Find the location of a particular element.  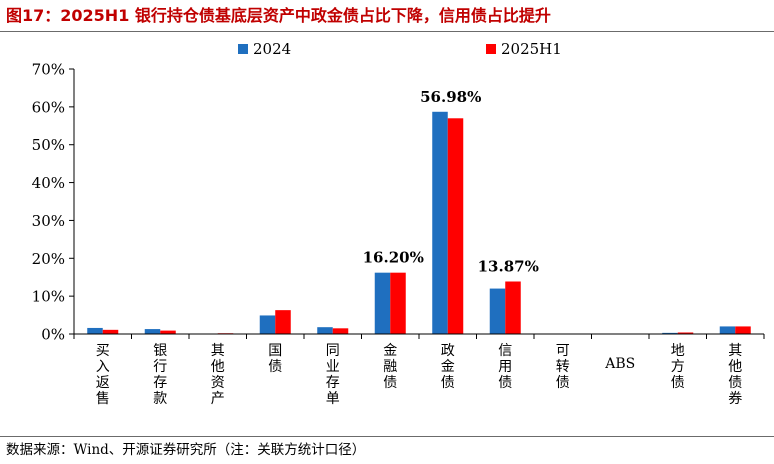

title-rule is located at coordinates (387, 31).